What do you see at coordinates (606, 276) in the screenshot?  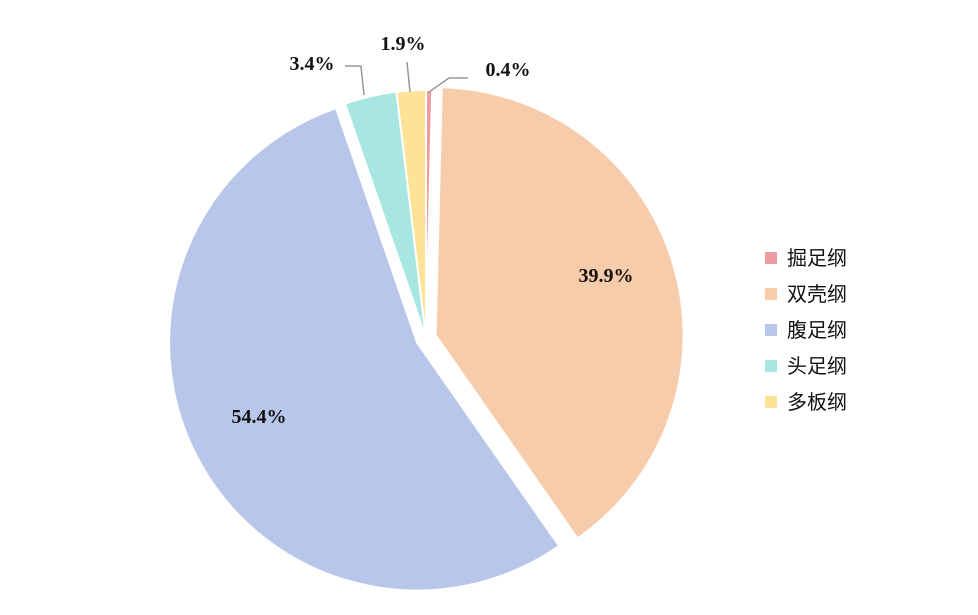 I see `slice-label-1: 39.9%` at bounding box center [606, 276].